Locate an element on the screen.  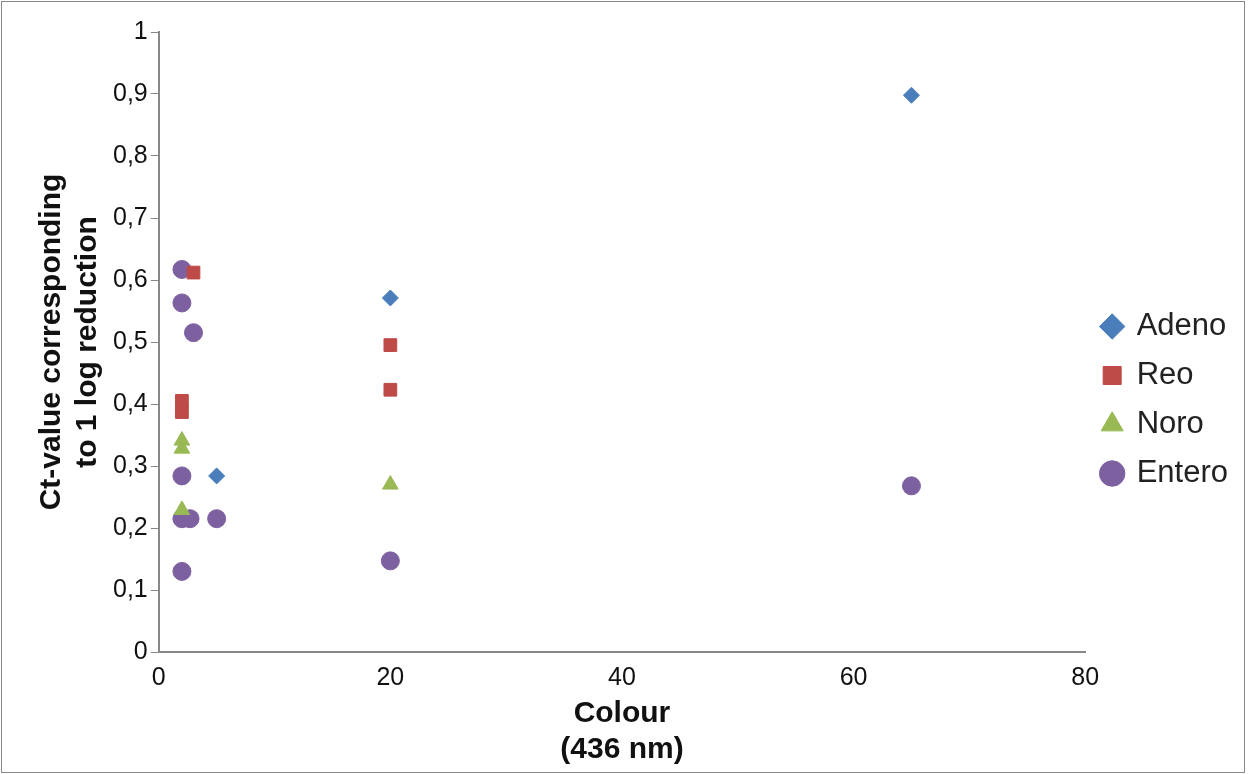
legend-label: Adeno is located at coordinates (1181, 325).